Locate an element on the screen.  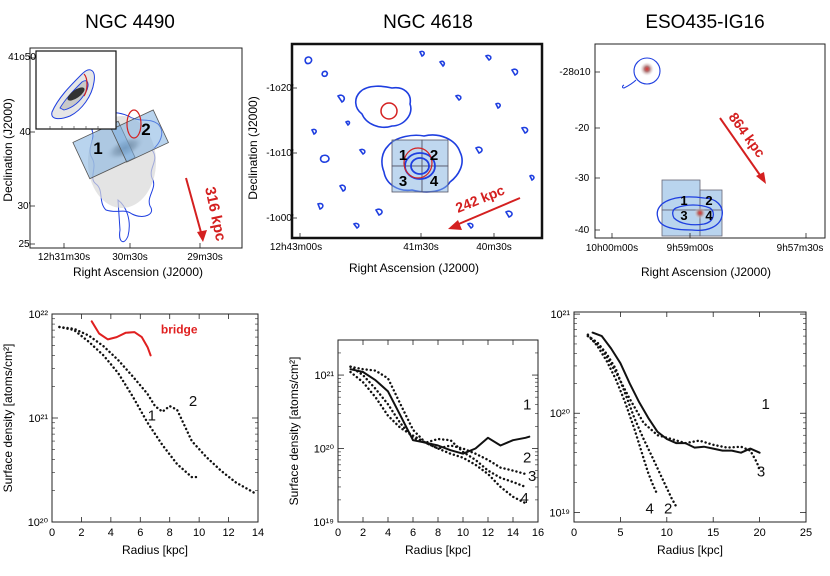
red-source is located at coordinates (389, 111).